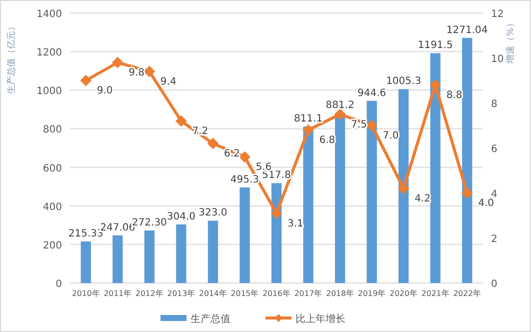  I want to click on data-label: 9.0, so click(104, 91).